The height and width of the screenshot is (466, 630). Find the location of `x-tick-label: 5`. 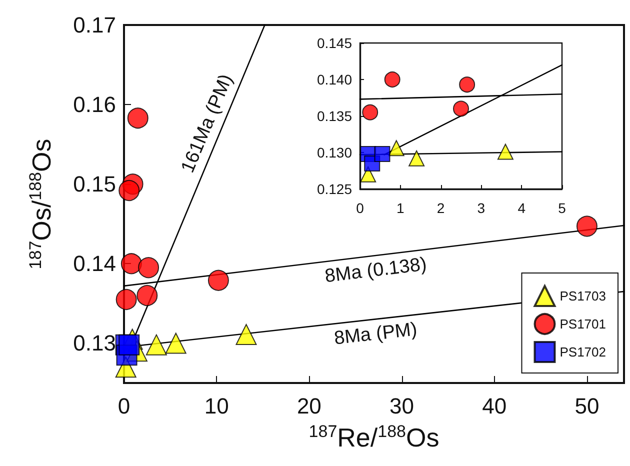

x-tick-label: 5 is located at coordinates (562, 208).